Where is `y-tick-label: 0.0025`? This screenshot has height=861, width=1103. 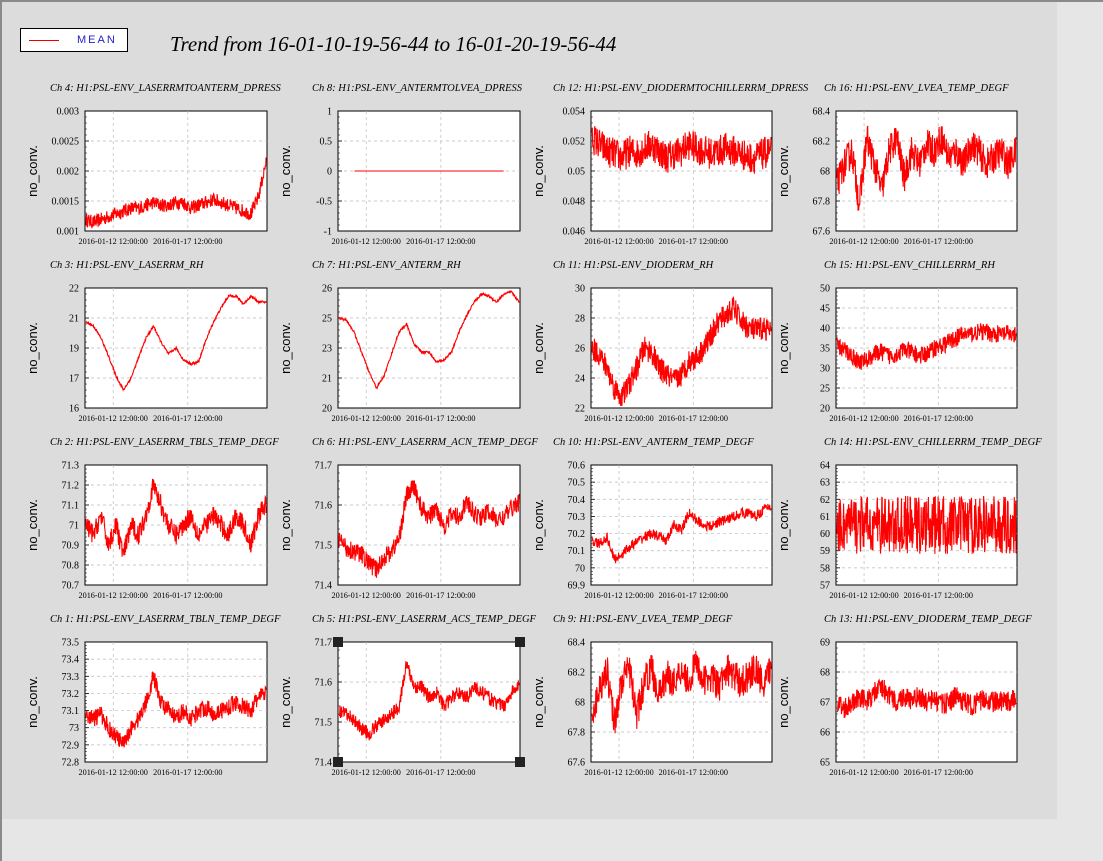
y-tick-label: 0.0025 is located at coordinates (66, 142).